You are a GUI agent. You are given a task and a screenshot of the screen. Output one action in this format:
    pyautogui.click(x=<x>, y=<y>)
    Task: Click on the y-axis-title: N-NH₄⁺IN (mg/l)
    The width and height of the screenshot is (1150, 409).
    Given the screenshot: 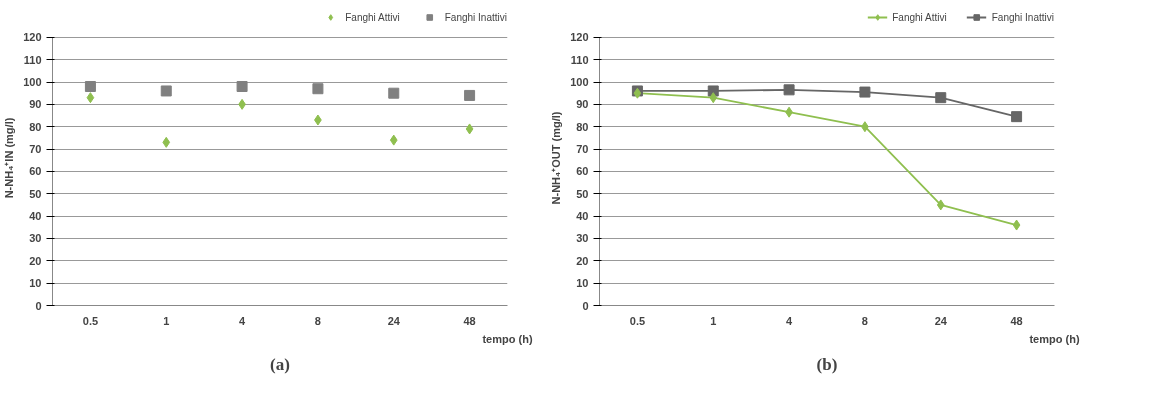 What is the action you would take?
    pyautogui.click(x=9, y=158)
    